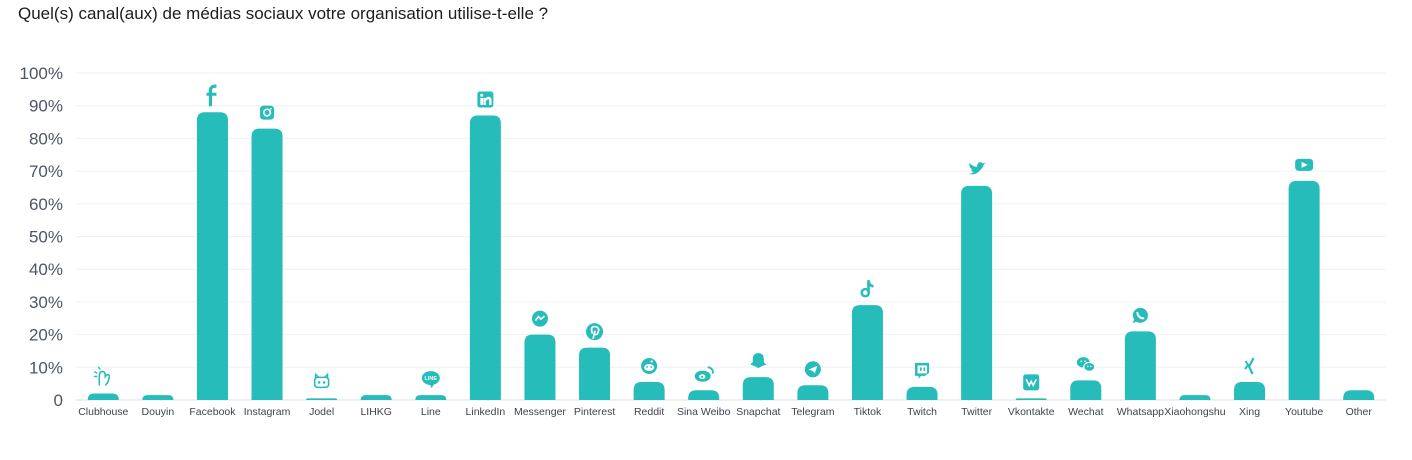  What do you see at coordinates (158, 412) in the screenshot?
I see `x-tick-label: Douyin` at bounding box center [158, 412].